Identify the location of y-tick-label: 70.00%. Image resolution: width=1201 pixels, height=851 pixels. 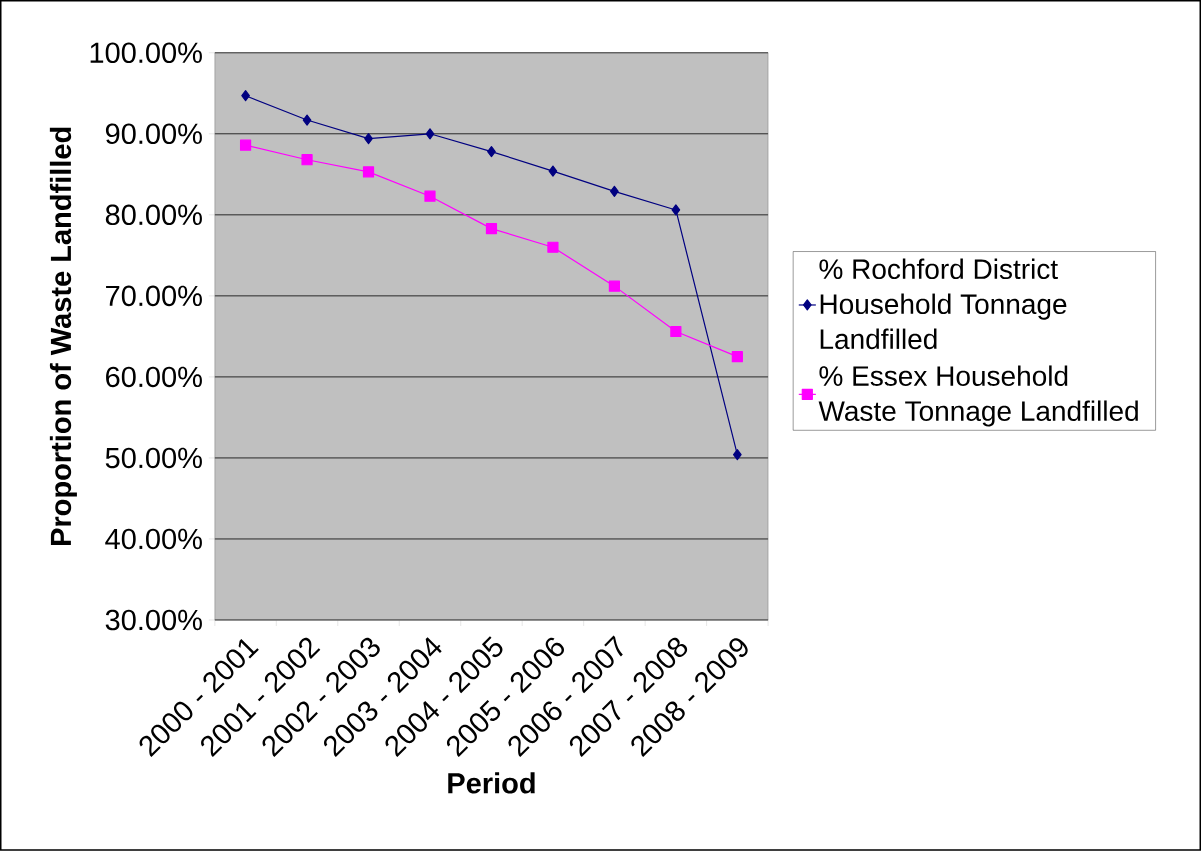
(154, 296).